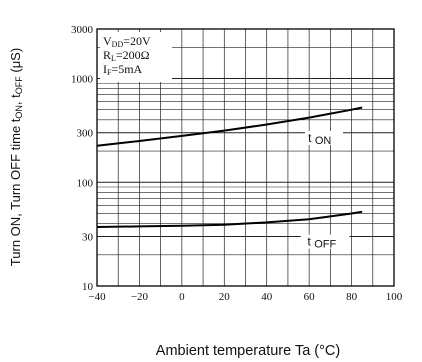 The image size is (422, 362). Describe the element at coordinates (19, 85) in the screenshot. I see `y-axis-title-sub-off: OFF` at that location.